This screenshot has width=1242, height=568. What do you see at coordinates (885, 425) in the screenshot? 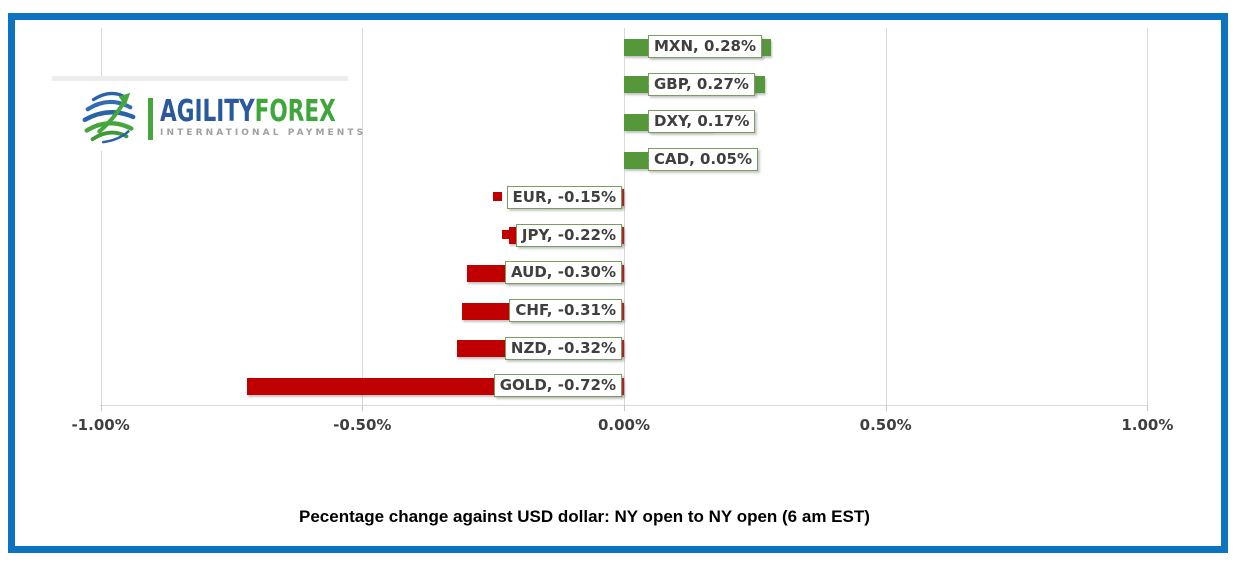
I see `x-axis-tick-label: 0.50%` at bounding box center [885, 425].